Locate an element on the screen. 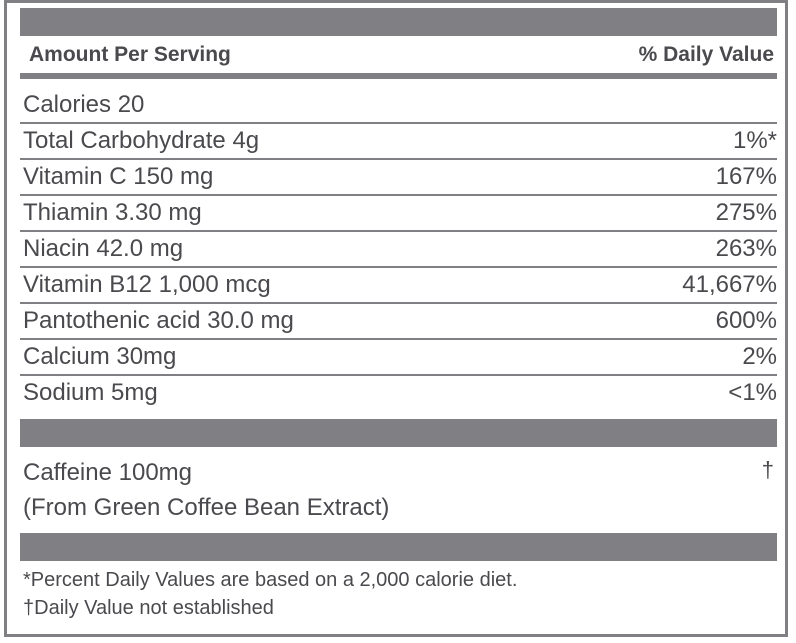 Image resolution: width=796 pixels, height=643 pixels. middle-divider-bar is located at coordinates (398, 433).